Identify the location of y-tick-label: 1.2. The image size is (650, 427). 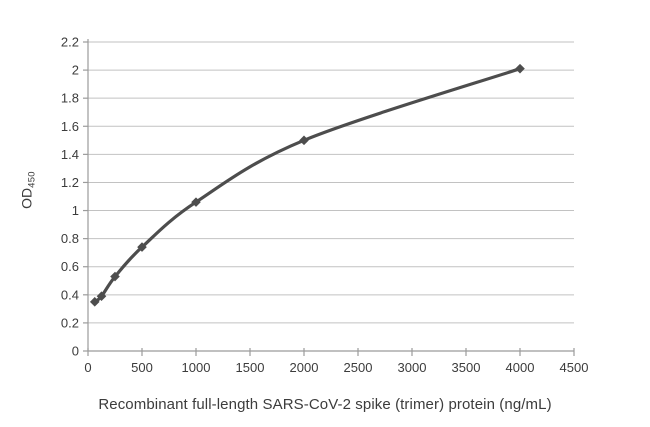
(70, 182).